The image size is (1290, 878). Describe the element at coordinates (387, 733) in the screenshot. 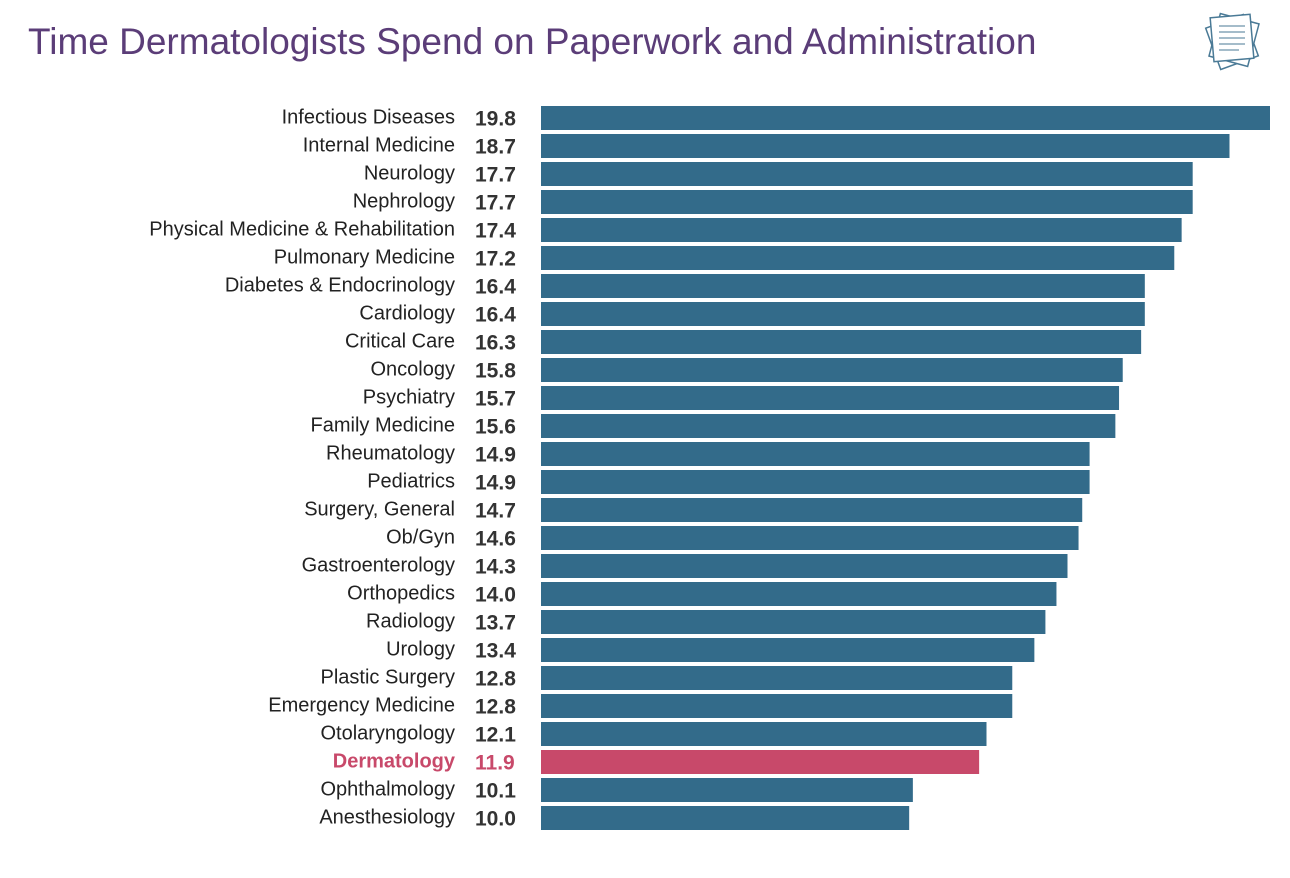

I see `category-label: Otolaryngology` at that location.